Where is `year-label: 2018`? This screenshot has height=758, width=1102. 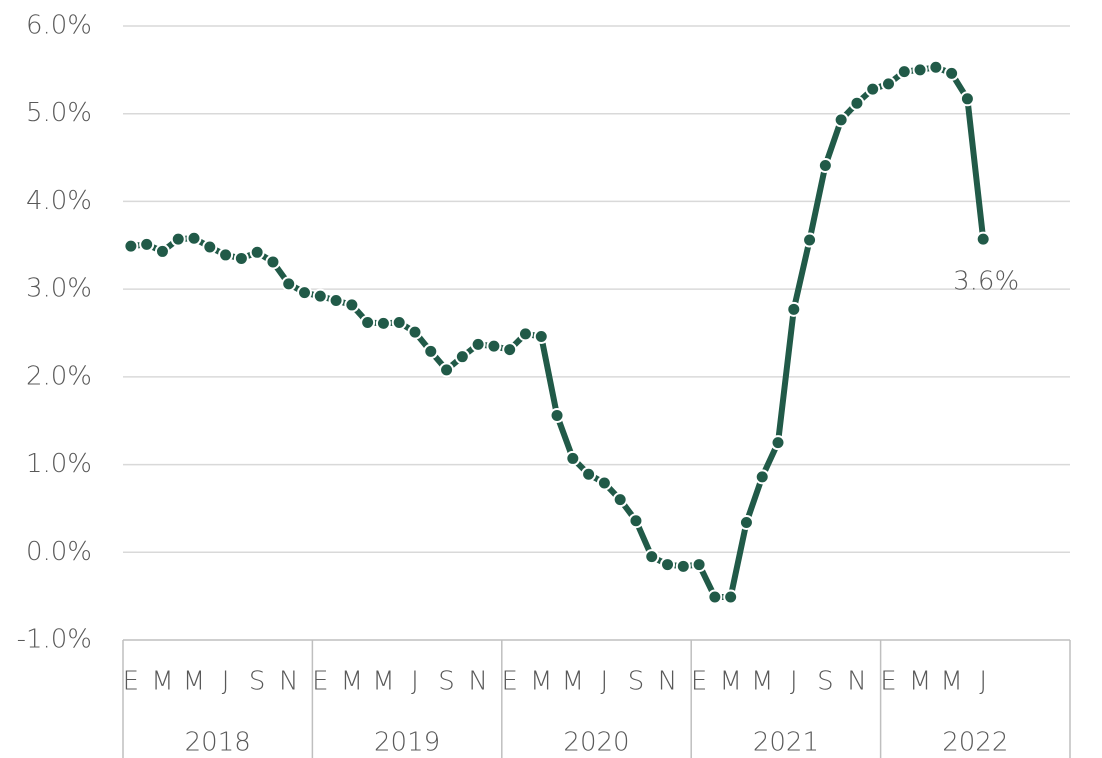 year-label: 2018 is located at coordinates (218, 743).